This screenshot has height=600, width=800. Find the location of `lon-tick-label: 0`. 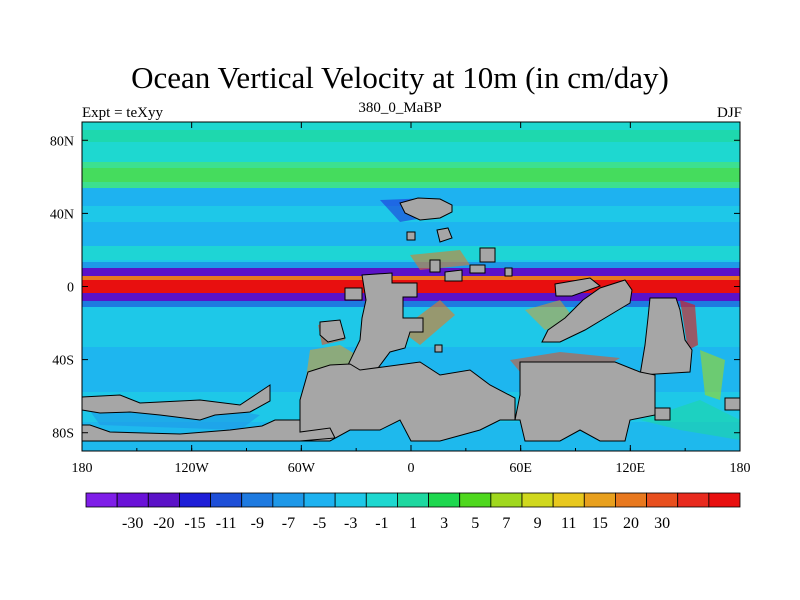

lon-tick-label: 0 is located at coordinates (411, 468).